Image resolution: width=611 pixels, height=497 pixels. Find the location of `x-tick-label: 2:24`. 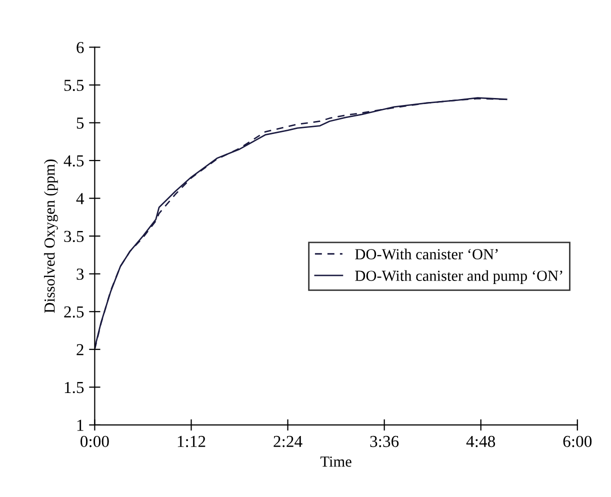

x-tick-label: 2:24 is located at coordinates (288, 442).